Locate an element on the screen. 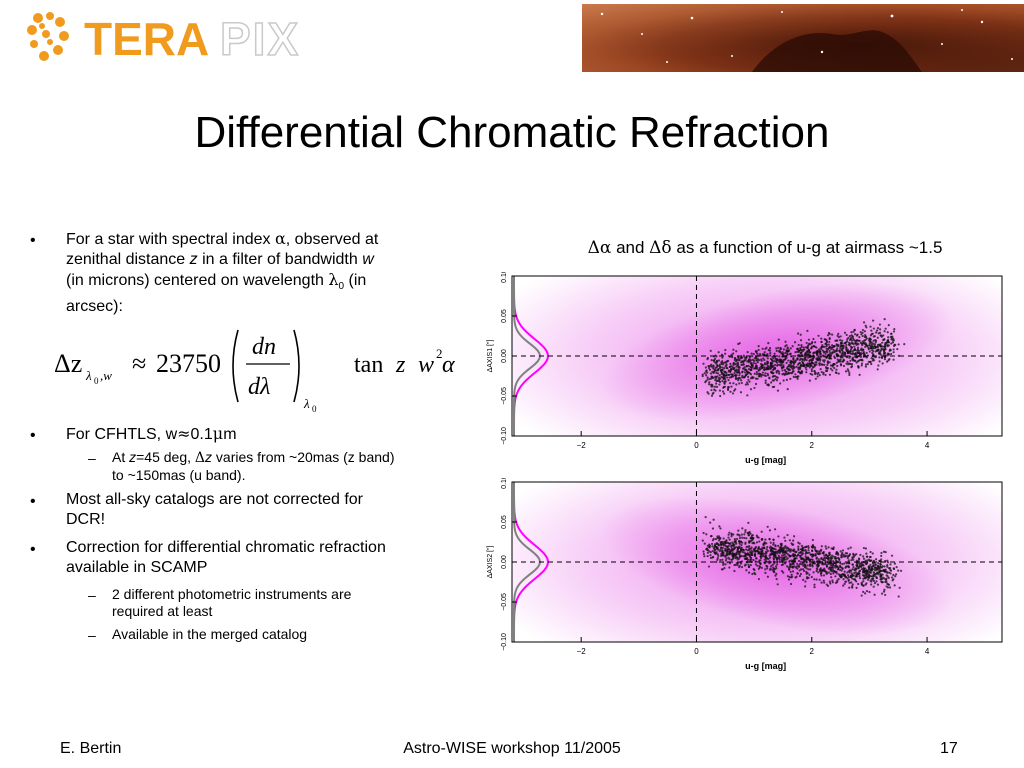  x-tick-label: −2 is located at coordinates (582, 651).